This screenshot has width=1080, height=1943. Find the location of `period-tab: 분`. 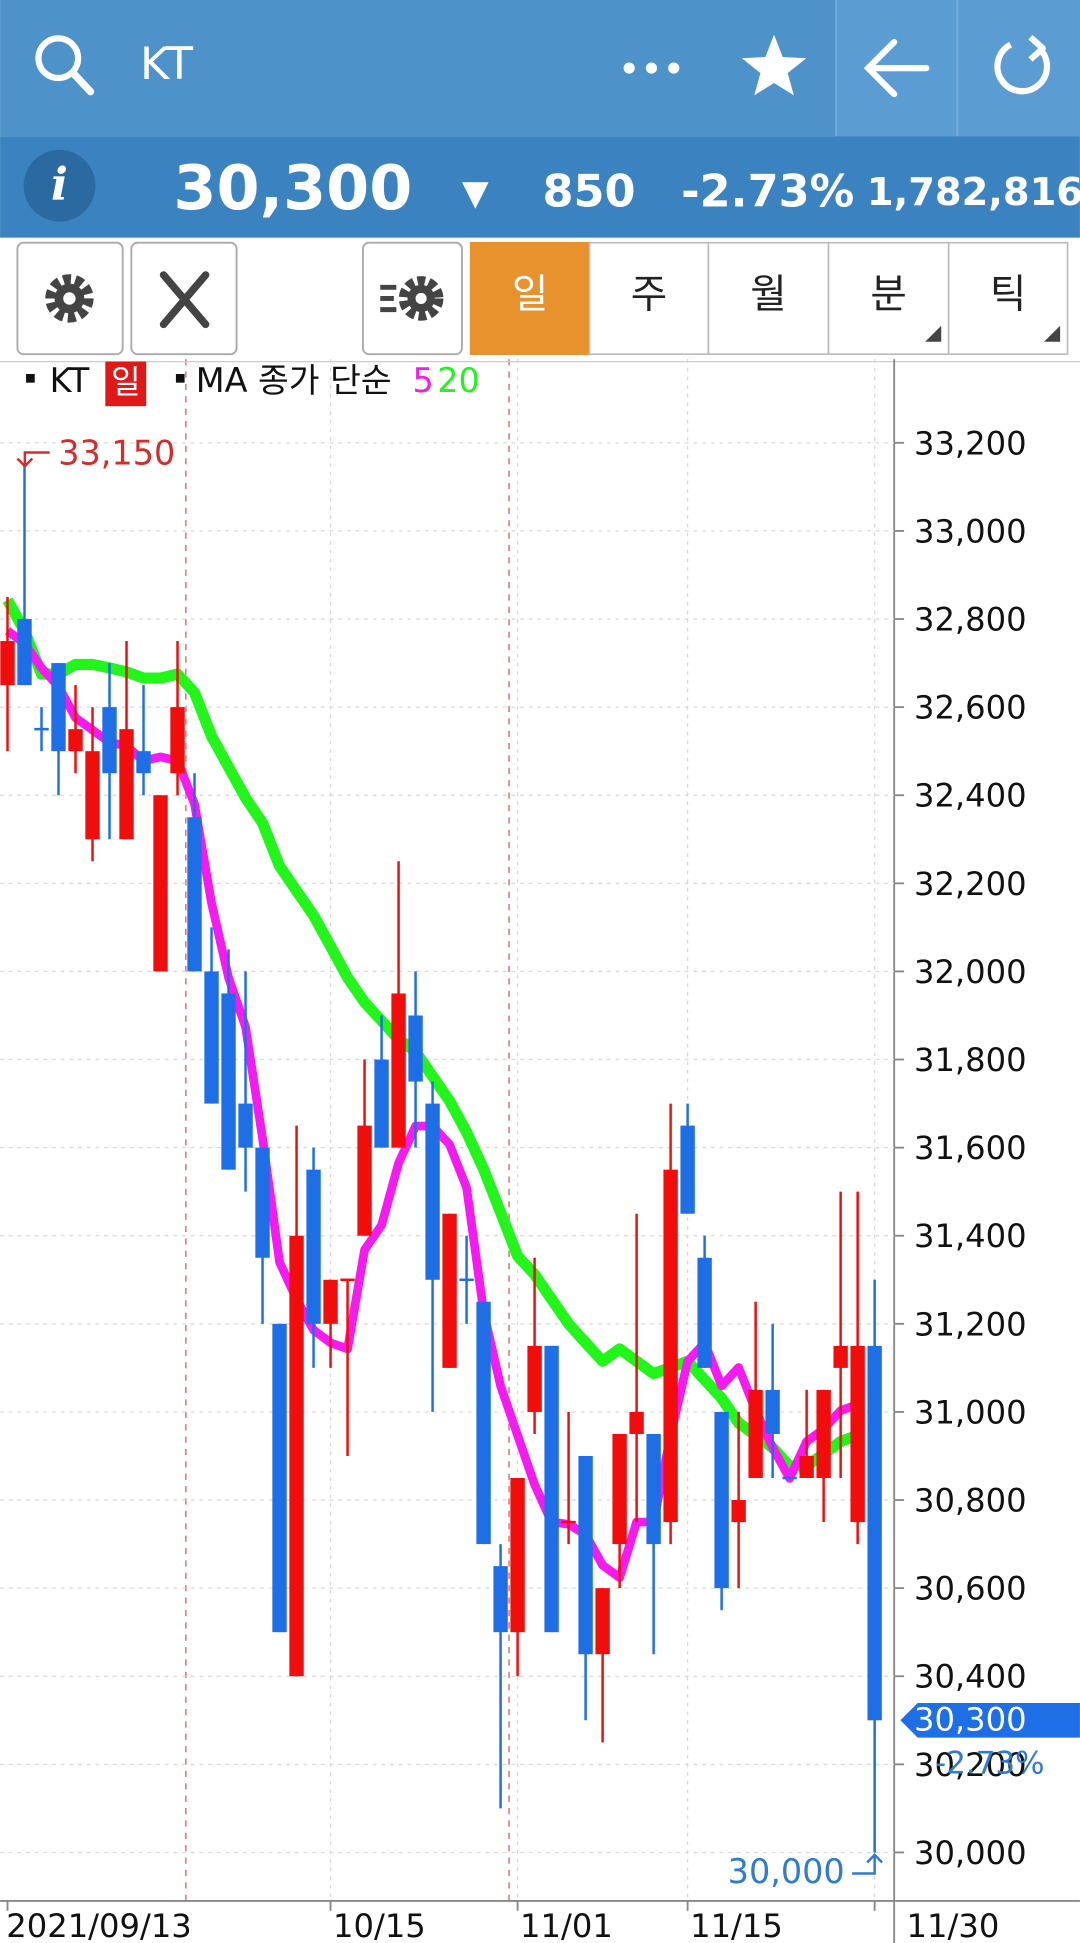

period-tab: 분 is located at coordinates (888, 298).